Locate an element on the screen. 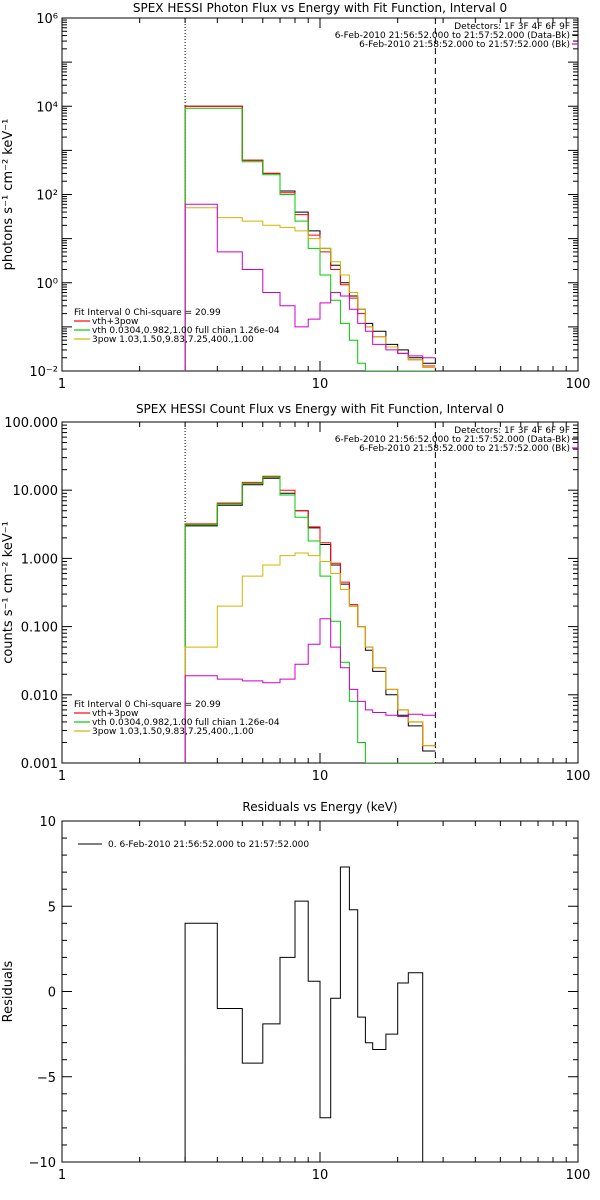  y-axis-label: counts s⁻¹ cm⁻² keV⁻¹ is located at coordinates (8, 592).